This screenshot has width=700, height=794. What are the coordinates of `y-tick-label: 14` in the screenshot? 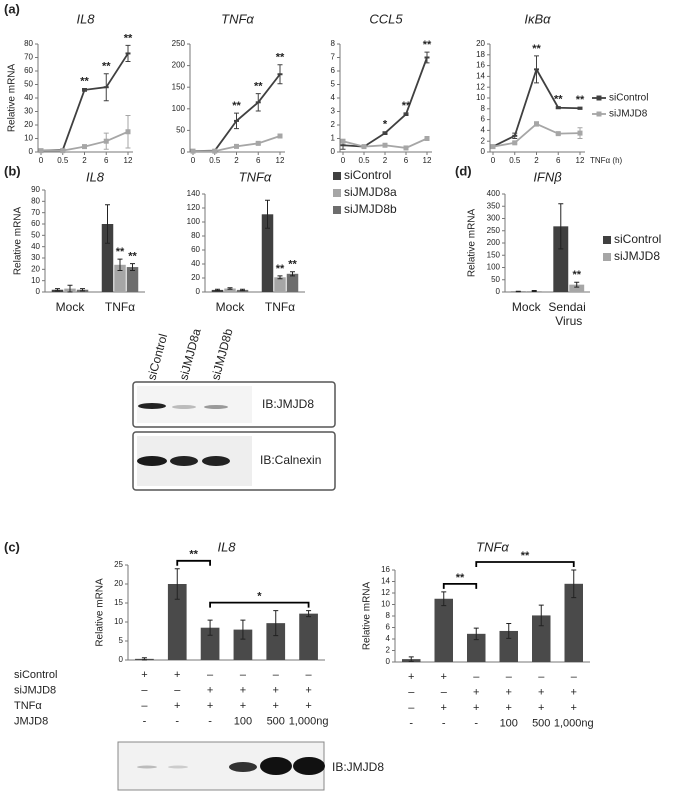 It's located at (385, 581).